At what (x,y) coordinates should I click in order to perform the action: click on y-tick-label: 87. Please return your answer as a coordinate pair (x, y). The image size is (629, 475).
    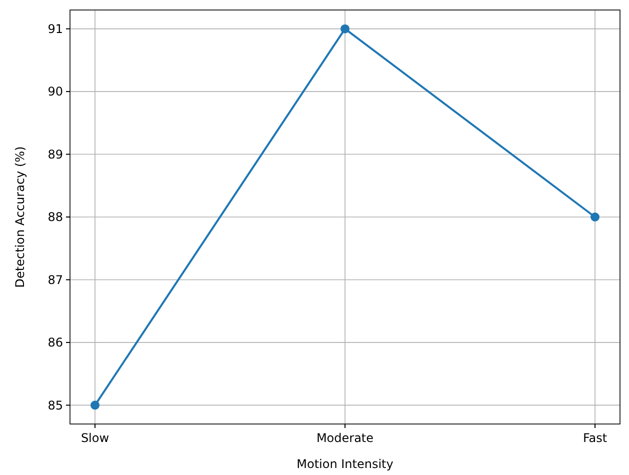
    Looking at the image, I should click on (55, 279).